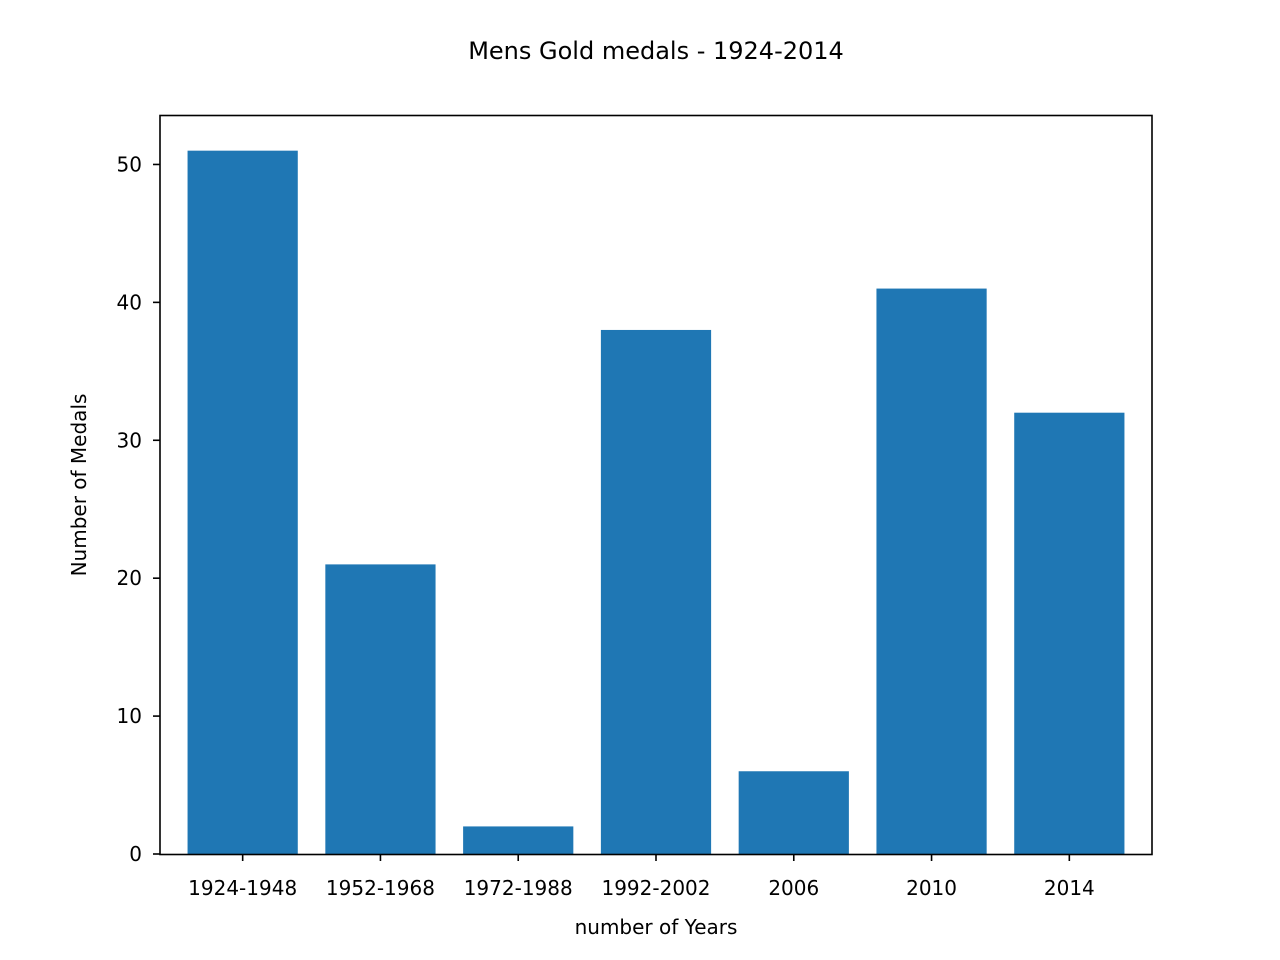 Image resolution: width=1280 pixels, height=960 pixels. I want to click on y-tick-label: 30, so click(129, 440).